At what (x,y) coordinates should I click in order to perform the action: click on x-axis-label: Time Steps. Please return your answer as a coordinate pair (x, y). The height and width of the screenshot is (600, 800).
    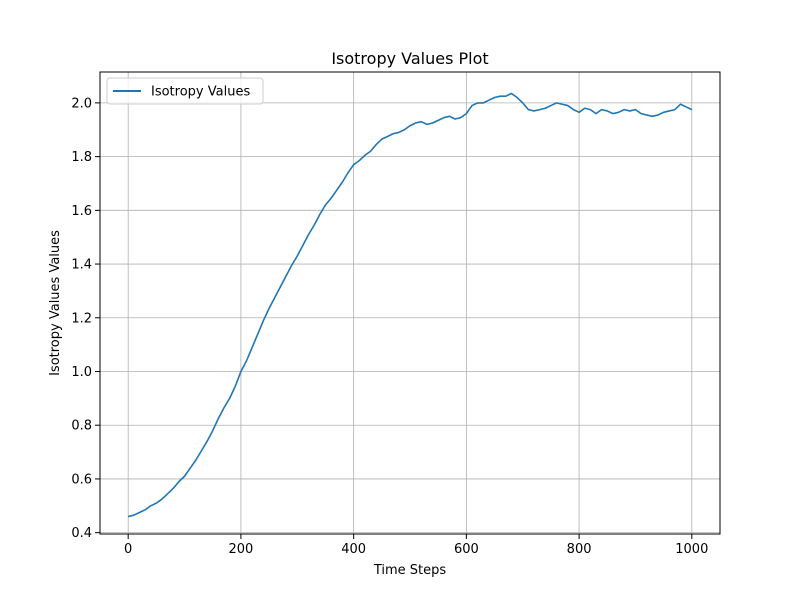
    Looking at the image, I should click on (410, 570).